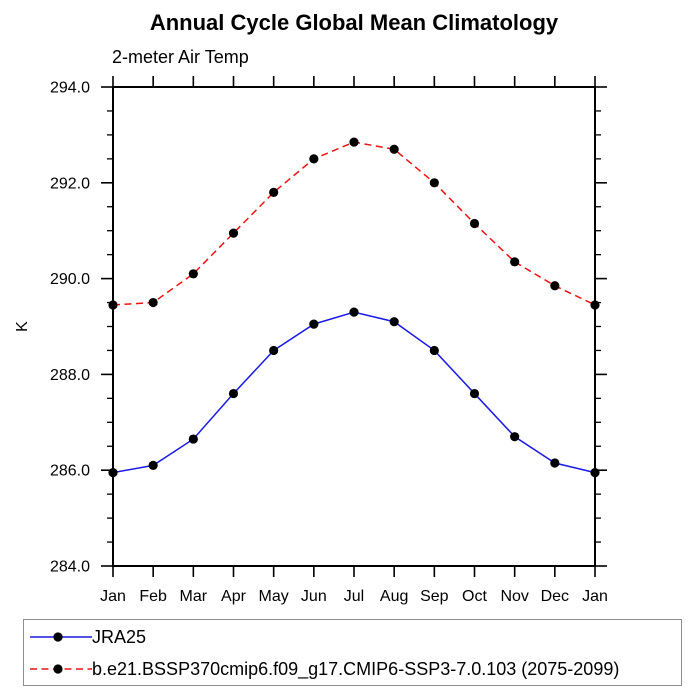 Image resolution: width=700 pixels, height=700 pixels. I want to click on x-tick-label: Feb, so click(153, 596).